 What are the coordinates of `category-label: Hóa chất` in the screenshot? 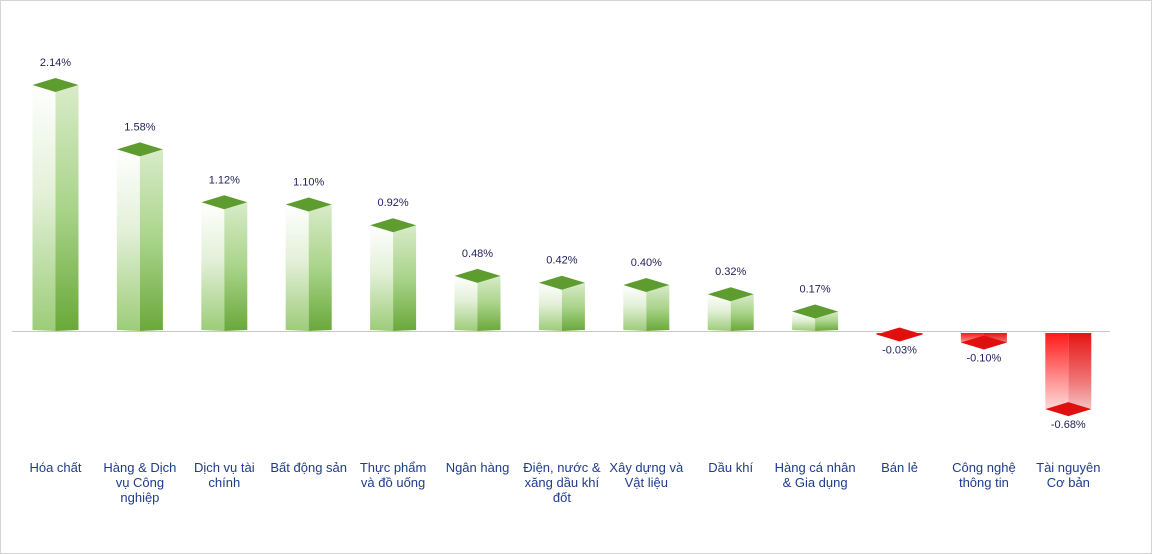 It's located at (55, 467).